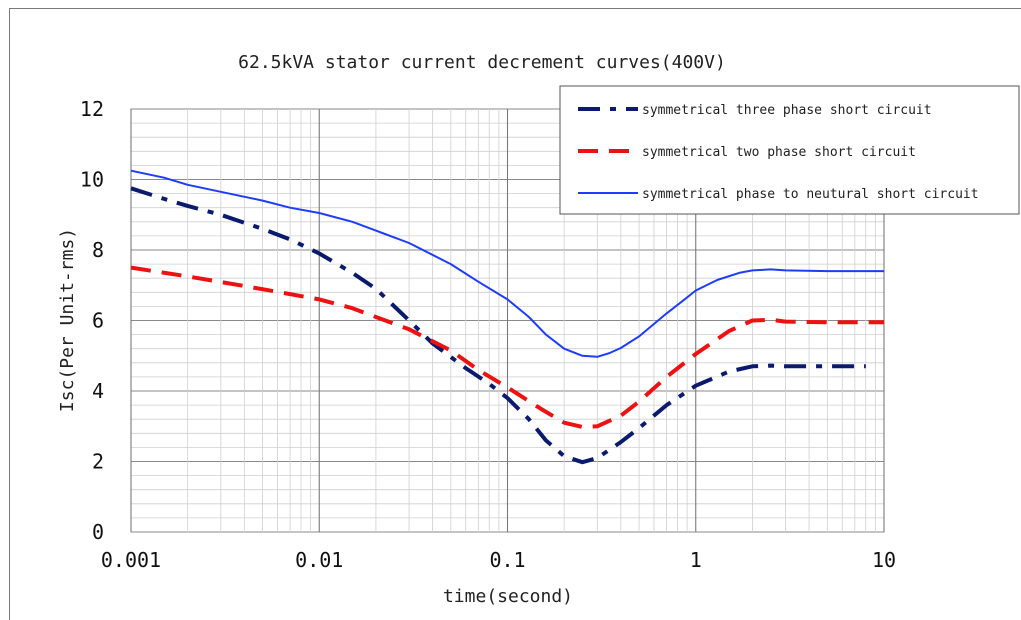 The width and height of the screenshot is (1021, 620). I want to click on y-axis-label: Isc(Per Unit-rms), so click(67, 320).